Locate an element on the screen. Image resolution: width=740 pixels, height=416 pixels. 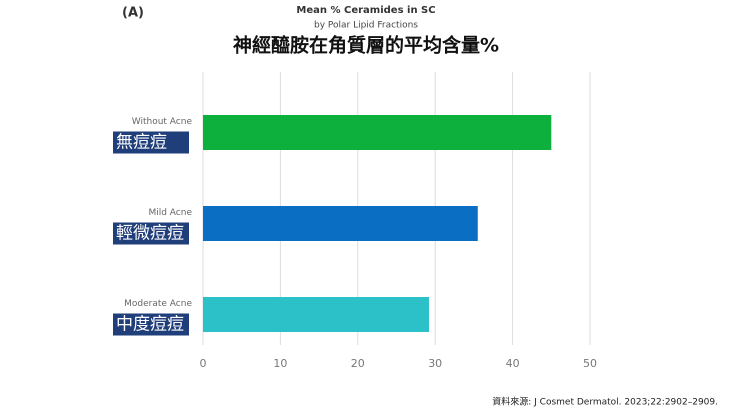
x-tick-label: 10 is located at coordinates (280, 363).